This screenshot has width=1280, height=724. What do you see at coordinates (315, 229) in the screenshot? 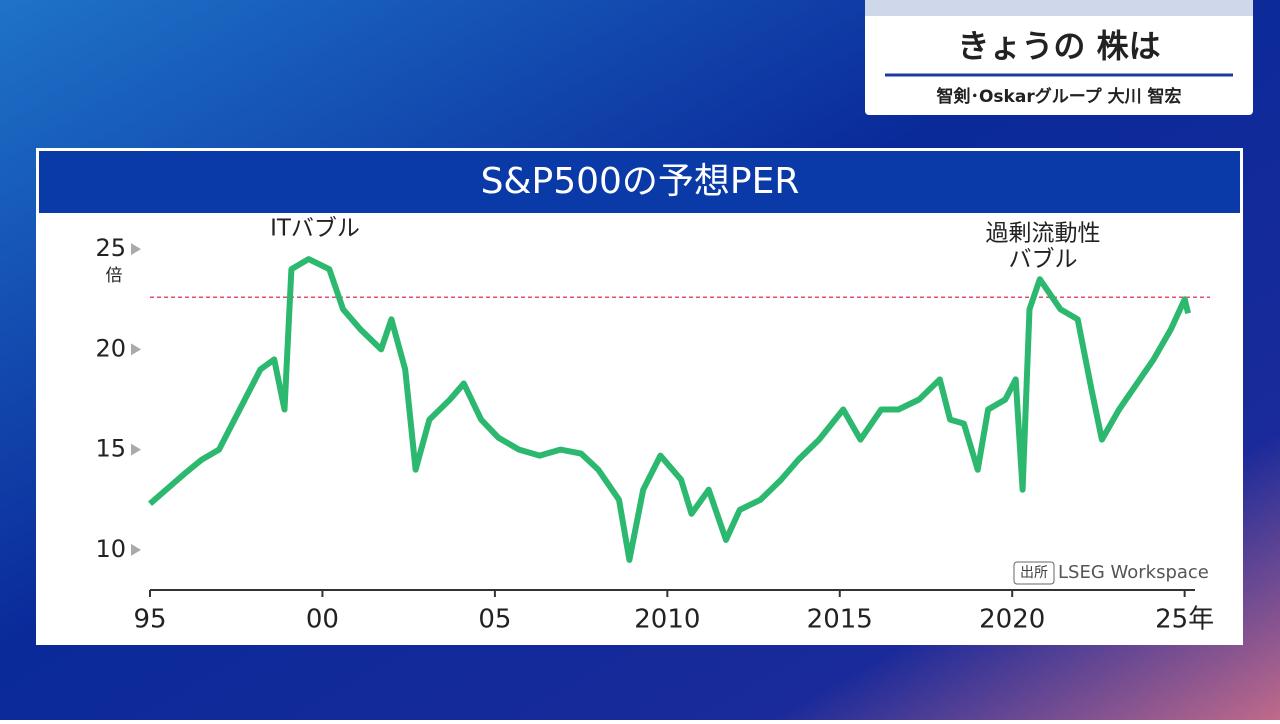
I see `annotation: ITバブル` at bounding box center [315, 229].